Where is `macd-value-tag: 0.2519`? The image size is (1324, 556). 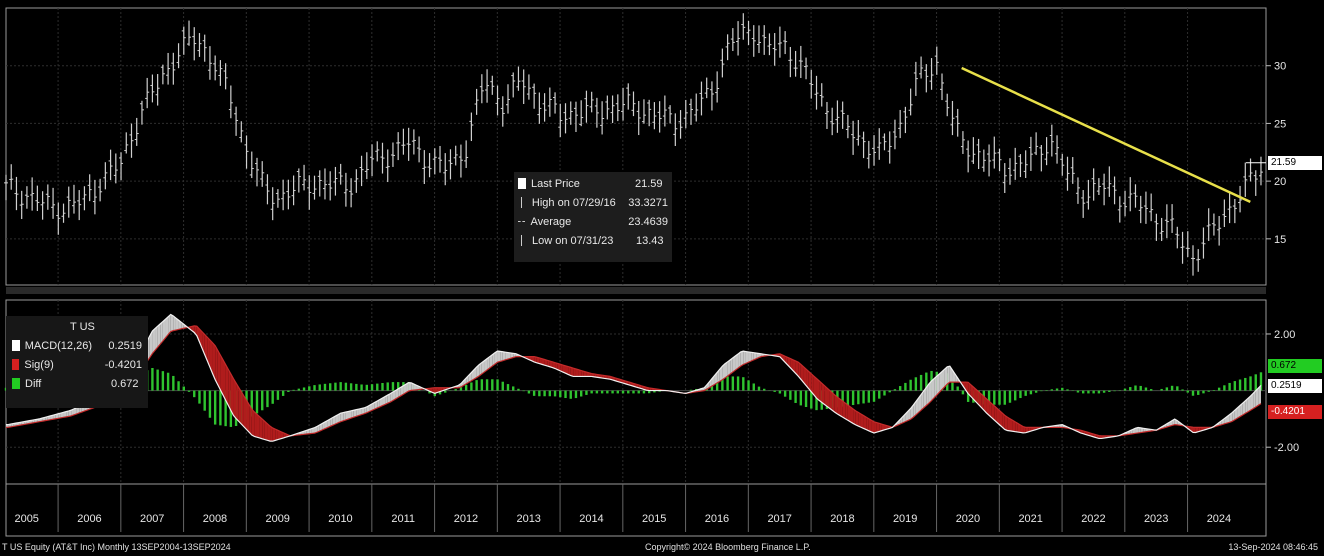
macd-value-tag: 0.2519 is located at coordinates (1295, 386).